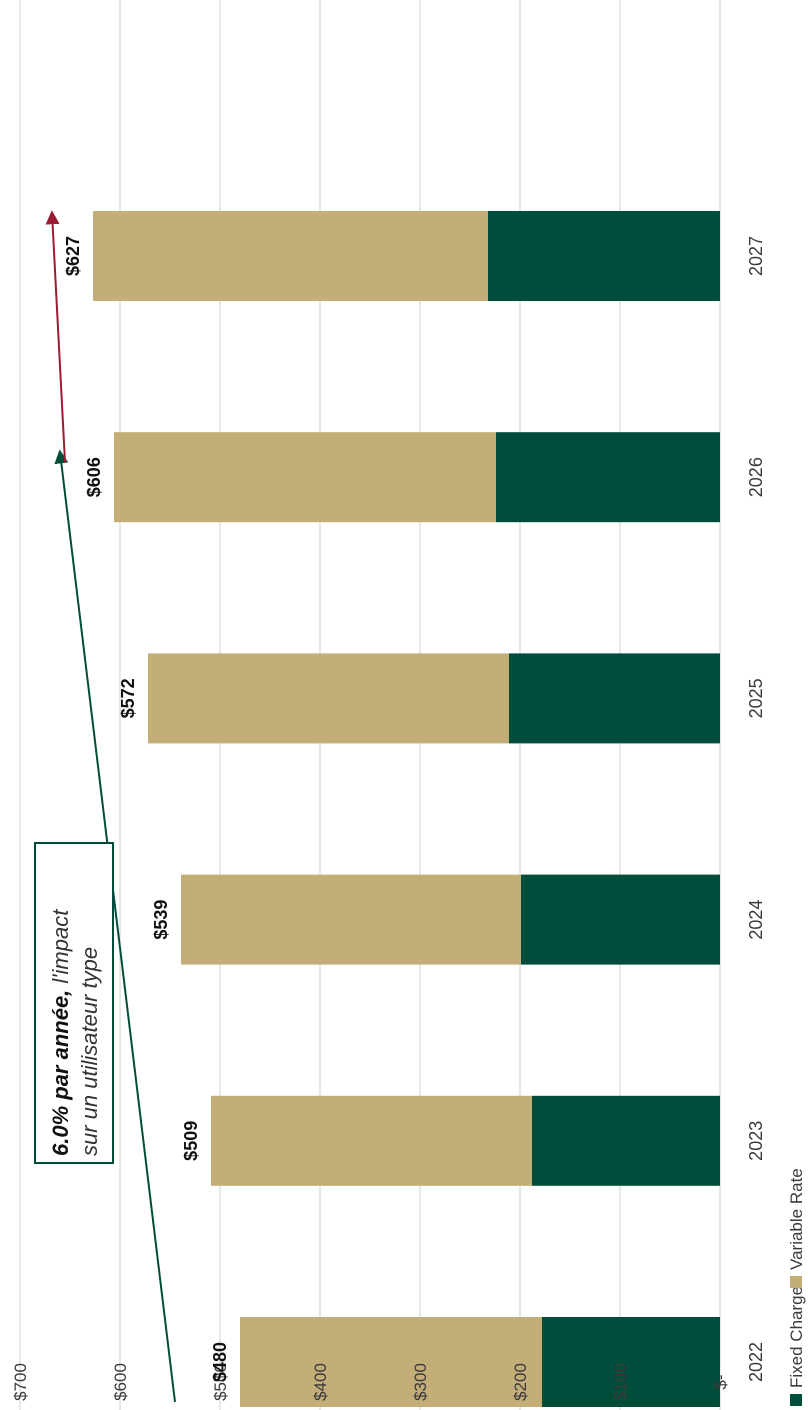 This screenshot has width=808, height=1410. I want to click on annotation-text-line2: sur un utilisateur type, so click(89, 1051).